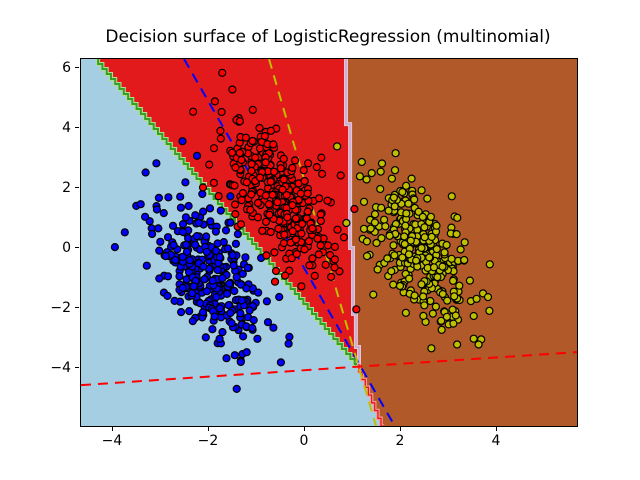 This screenshot has width=640, height=480. What do you see at coordinates (66, 187) in the screenshot?
I see `y-tick-label: 2` at bounding box center [66, 187].